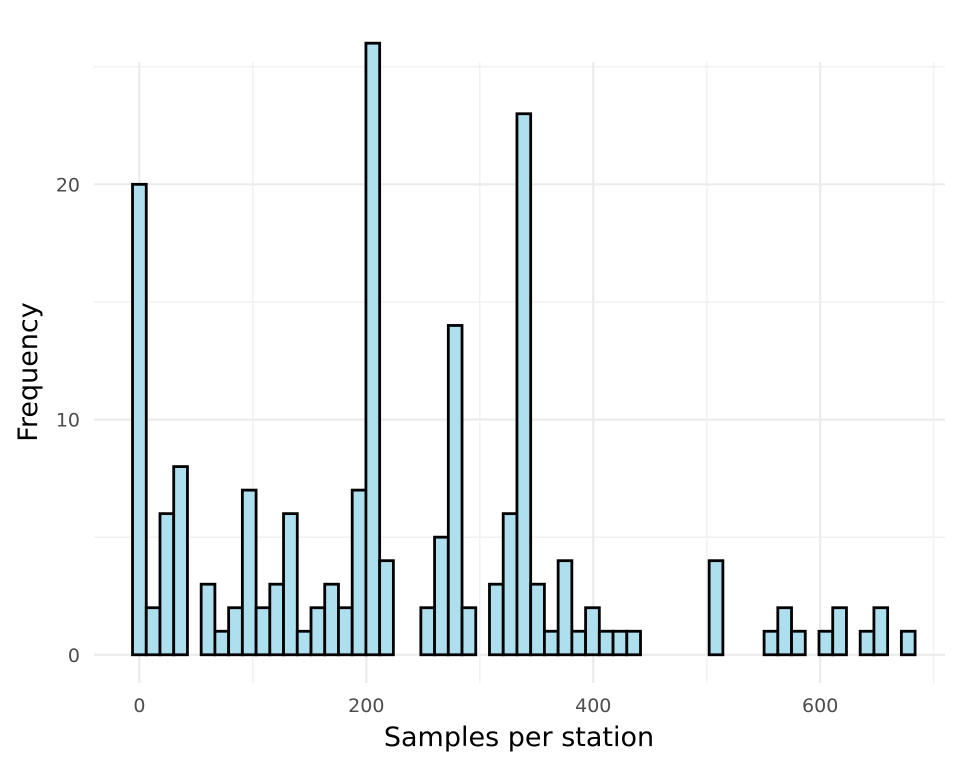 Image resolution: width=960 pixels, height=768 pixels. I want to click on y-axis-ticks: 0 10 20, so click(68, 420).